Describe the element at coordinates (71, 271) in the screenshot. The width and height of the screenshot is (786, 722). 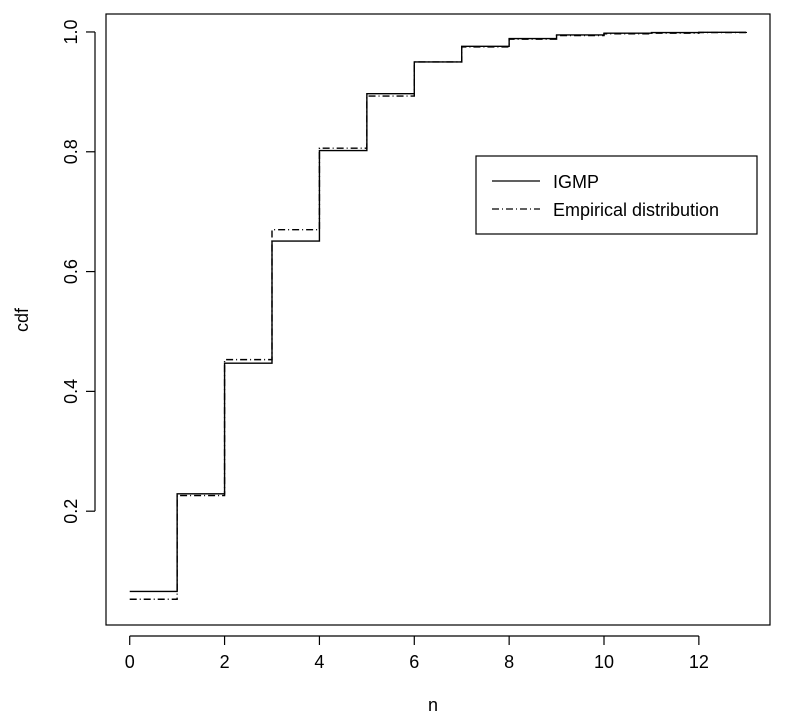
I see `y-tick-label: 0.6` at that location.